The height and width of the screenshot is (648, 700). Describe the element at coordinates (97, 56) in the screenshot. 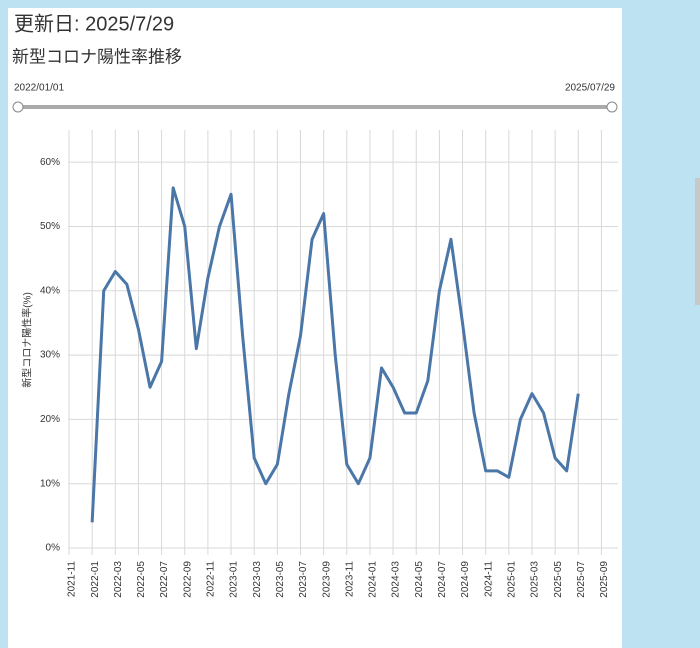

I see `subtitle: 新型コロナ陽性率推移` at that location.